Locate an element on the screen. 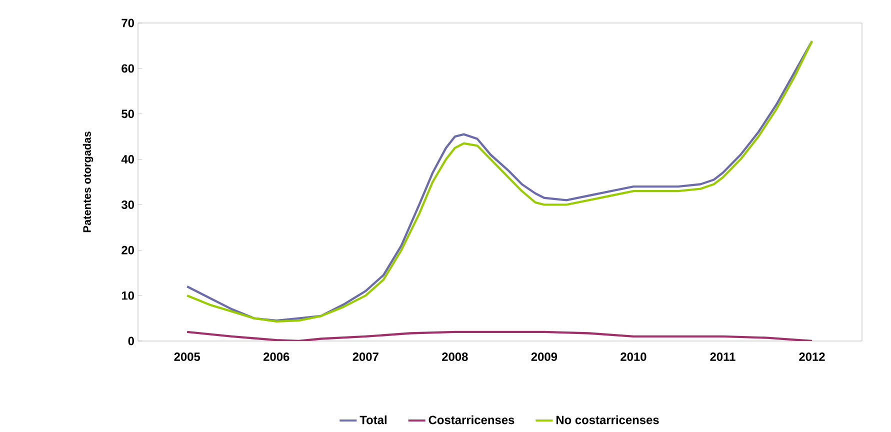 The image size is (891, 432). y-tick-label: 0 is located at coordinates (131, 341).